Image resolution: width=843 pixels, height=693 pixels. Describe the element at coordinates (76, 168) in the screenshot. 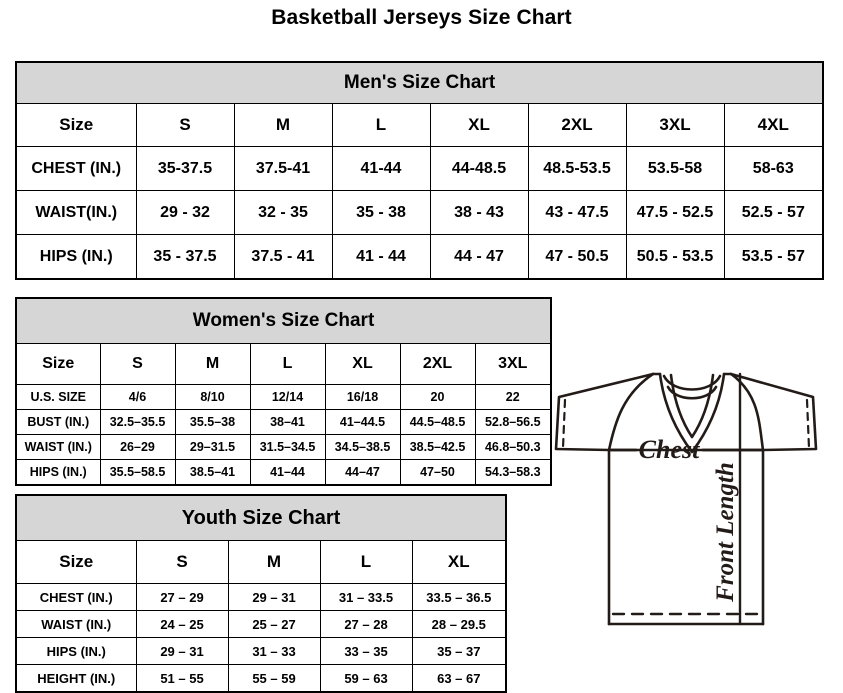

I see `mens-row-label-chest: CHEST (IN.)` at that location.